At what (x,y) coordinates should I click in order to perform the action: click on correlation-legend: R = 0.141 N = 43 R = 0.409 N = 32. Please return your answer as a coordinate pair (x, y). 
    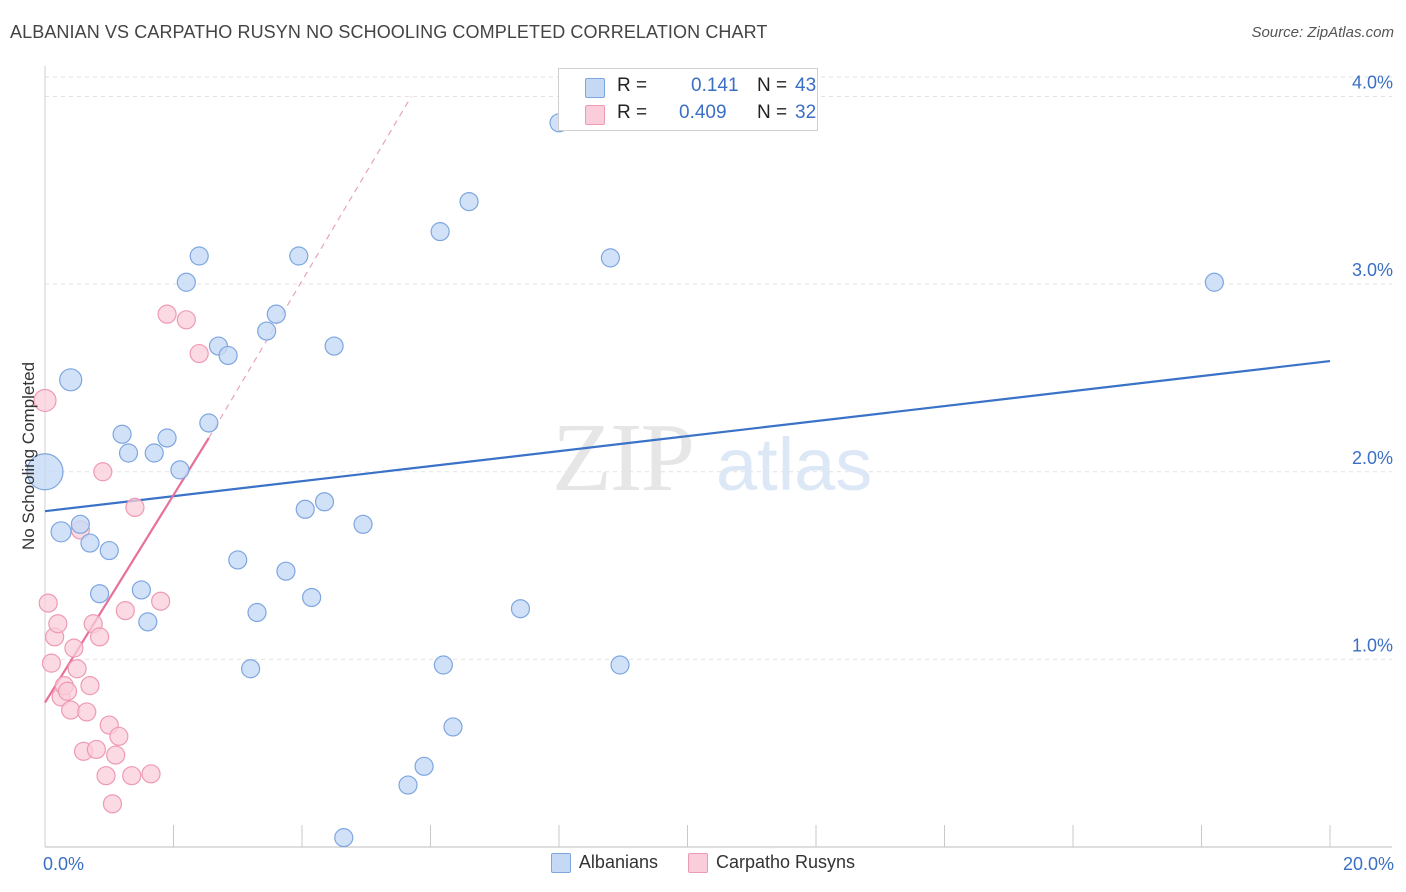
    Looking at the image, I should click on (688, 99).